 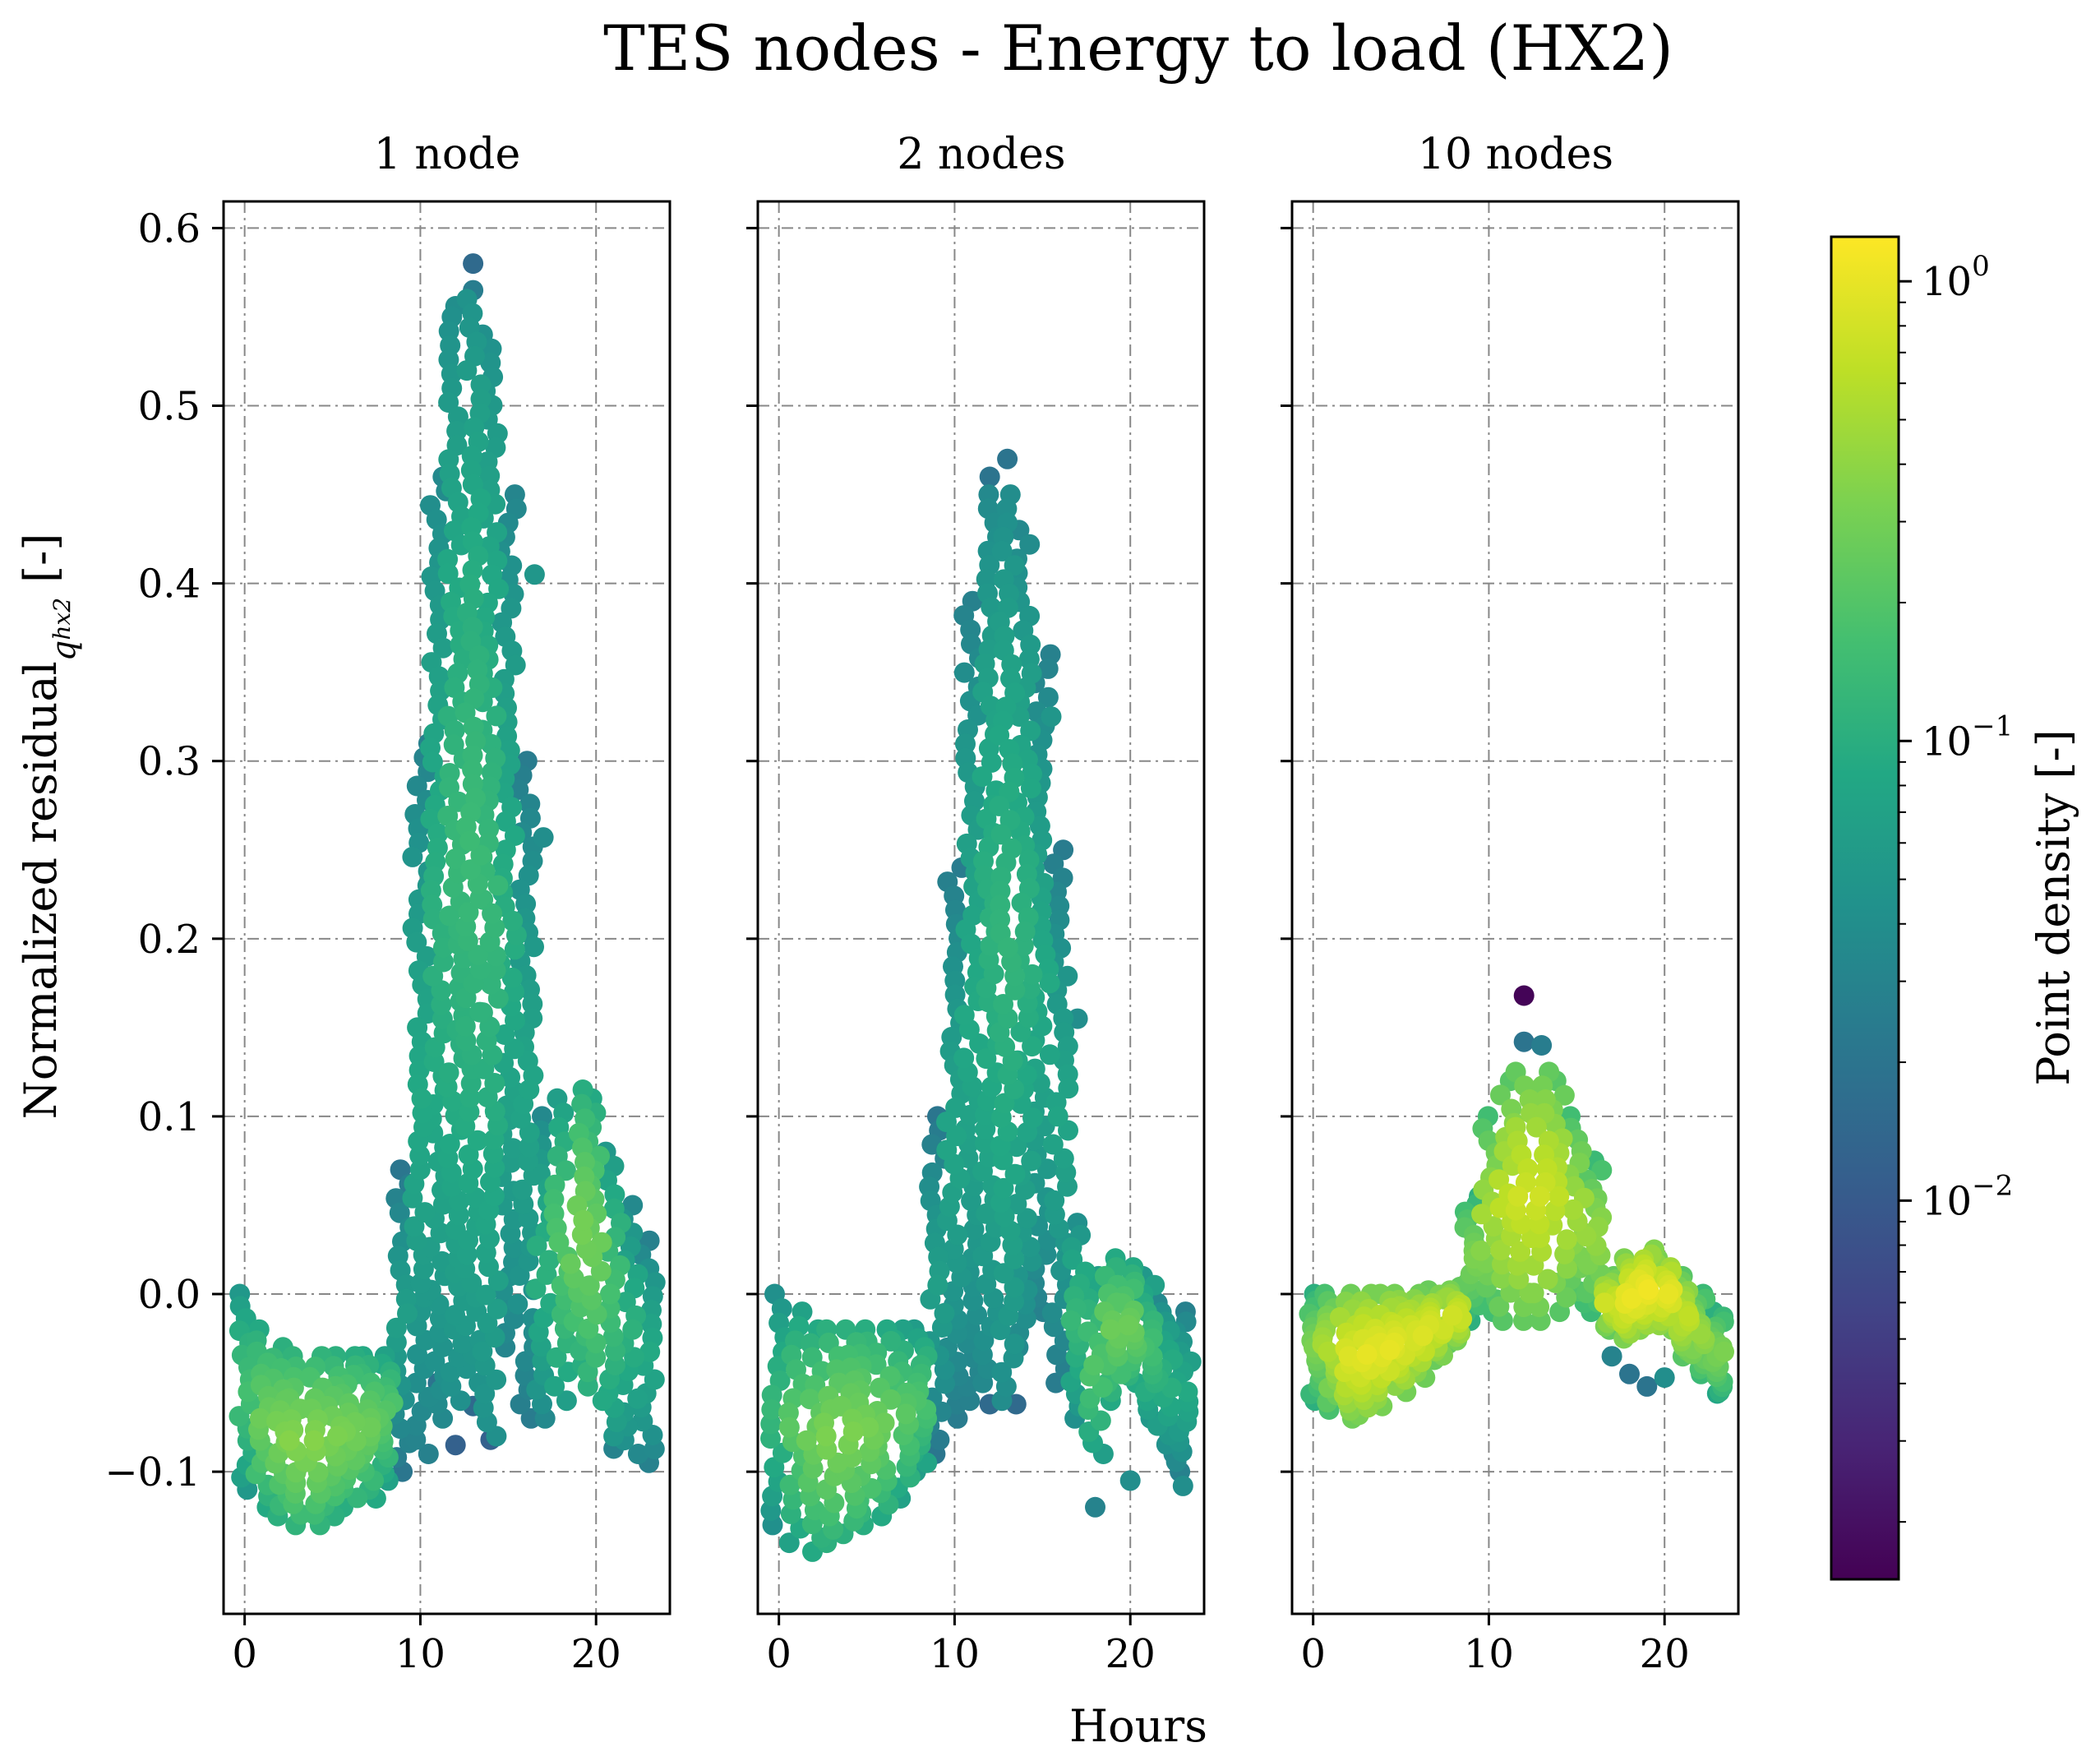 I want to click on y-tick-label: 0.3, so click(x=169, y=762).